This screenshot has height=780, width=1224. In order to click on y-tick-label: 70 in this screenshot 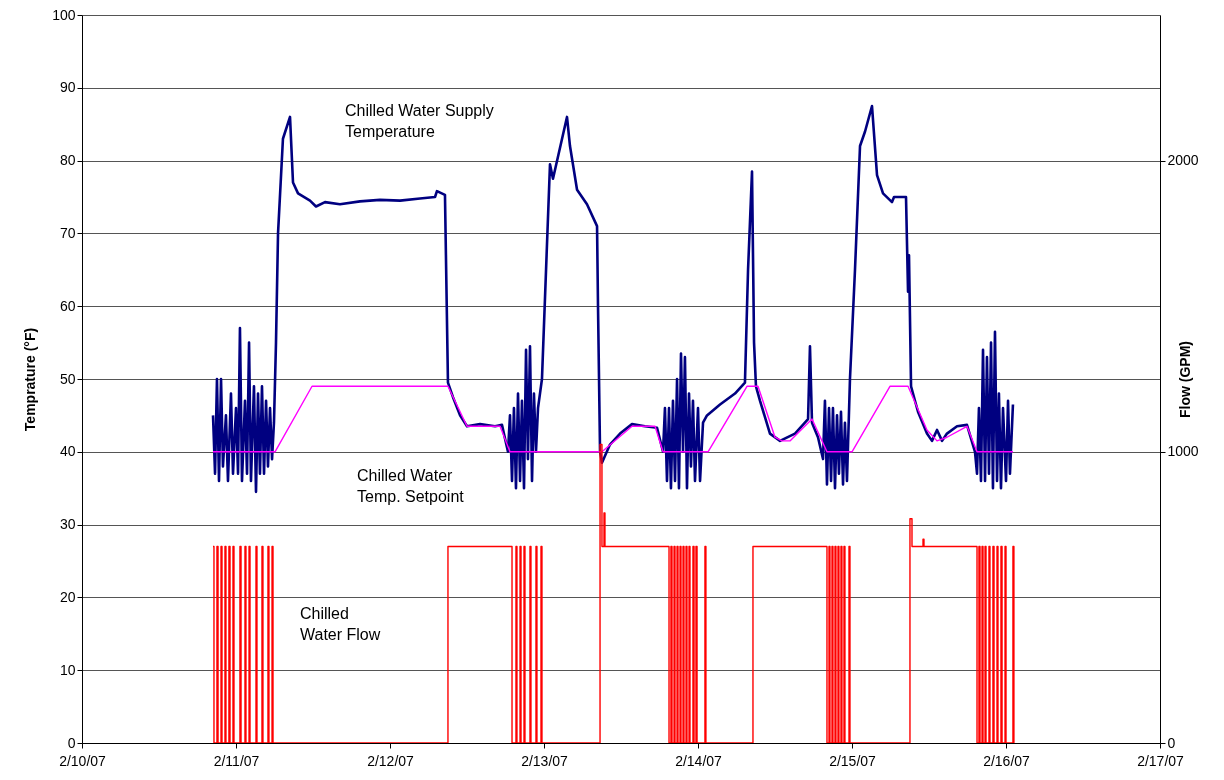, I will do `click(67, 232)`.